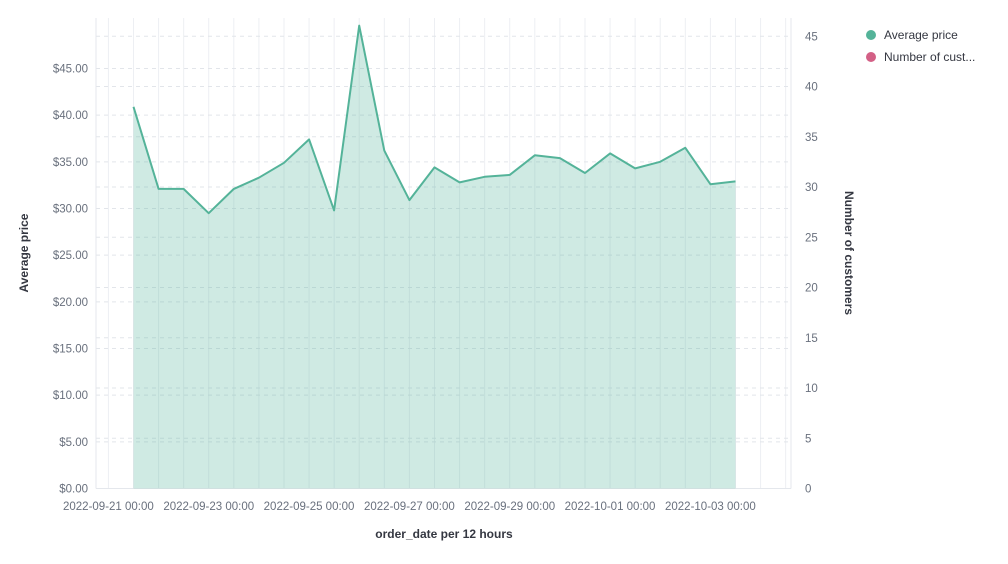 This screenshot has width=1008, height=564. What do you see at coordinates (811, 88) in the screenshot?
I see `y-right-tick-label: 40` at bounding box center [811, 88].